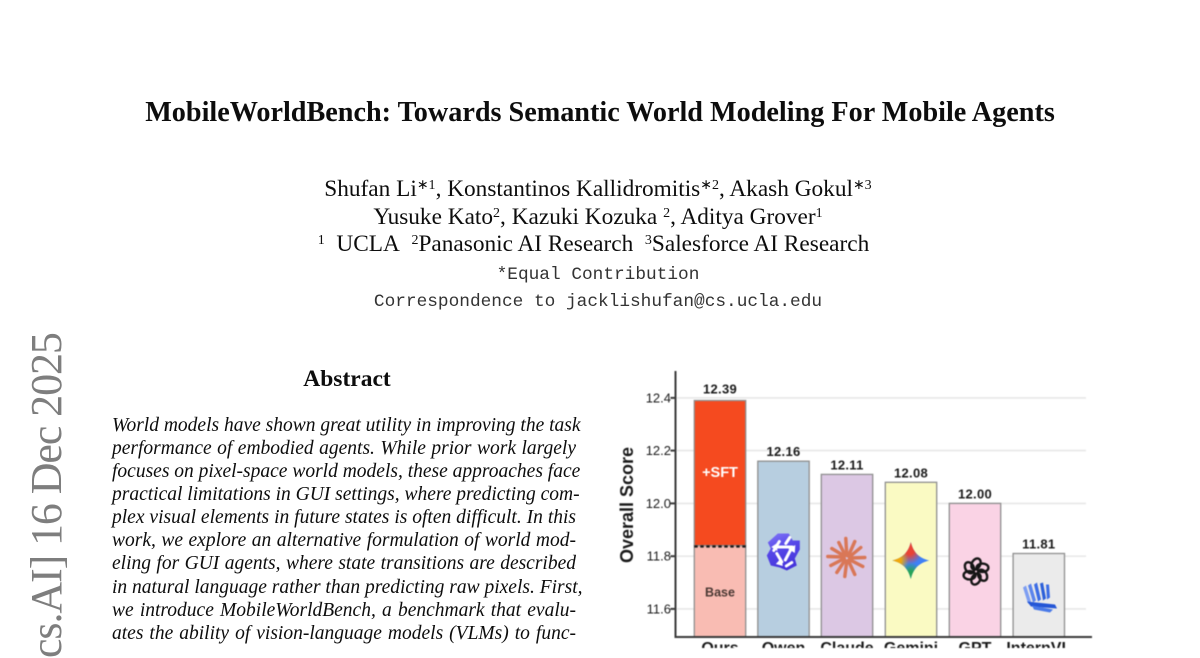 The height and width of the screenshot is (658, 1200). I want to click on svg-text: 11.81, so click(1038, 544).